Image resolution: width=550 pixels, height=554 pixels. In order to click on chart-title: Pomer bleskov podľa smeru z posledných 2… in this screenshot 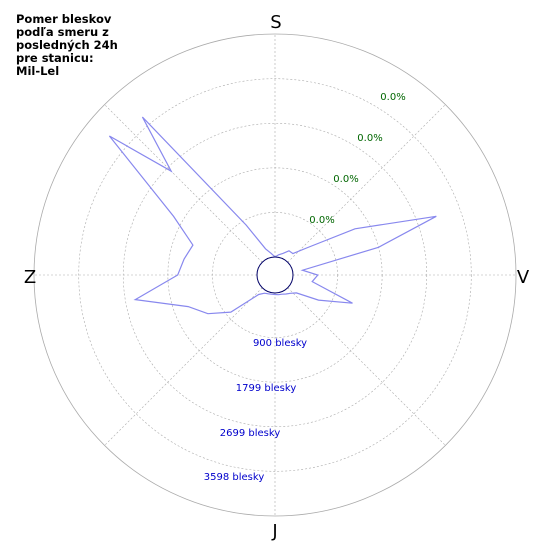, I will do `click(81, 45)`.